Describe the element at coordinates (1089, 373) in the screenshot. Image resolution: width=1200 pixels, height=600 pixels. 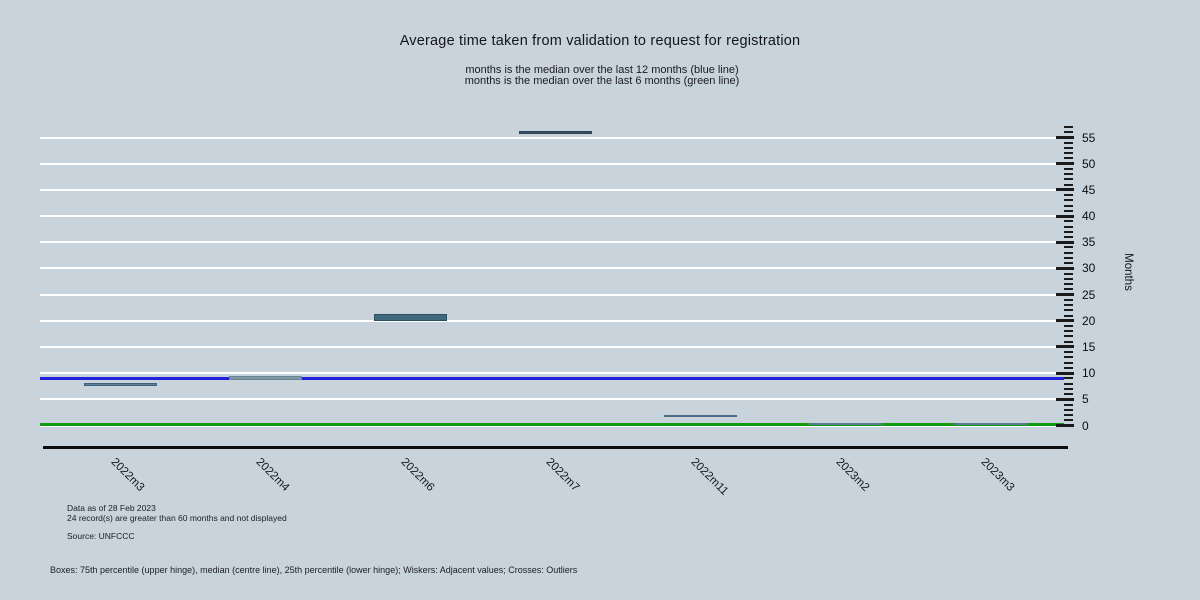
I see `y-tick-label: 10` at that location.